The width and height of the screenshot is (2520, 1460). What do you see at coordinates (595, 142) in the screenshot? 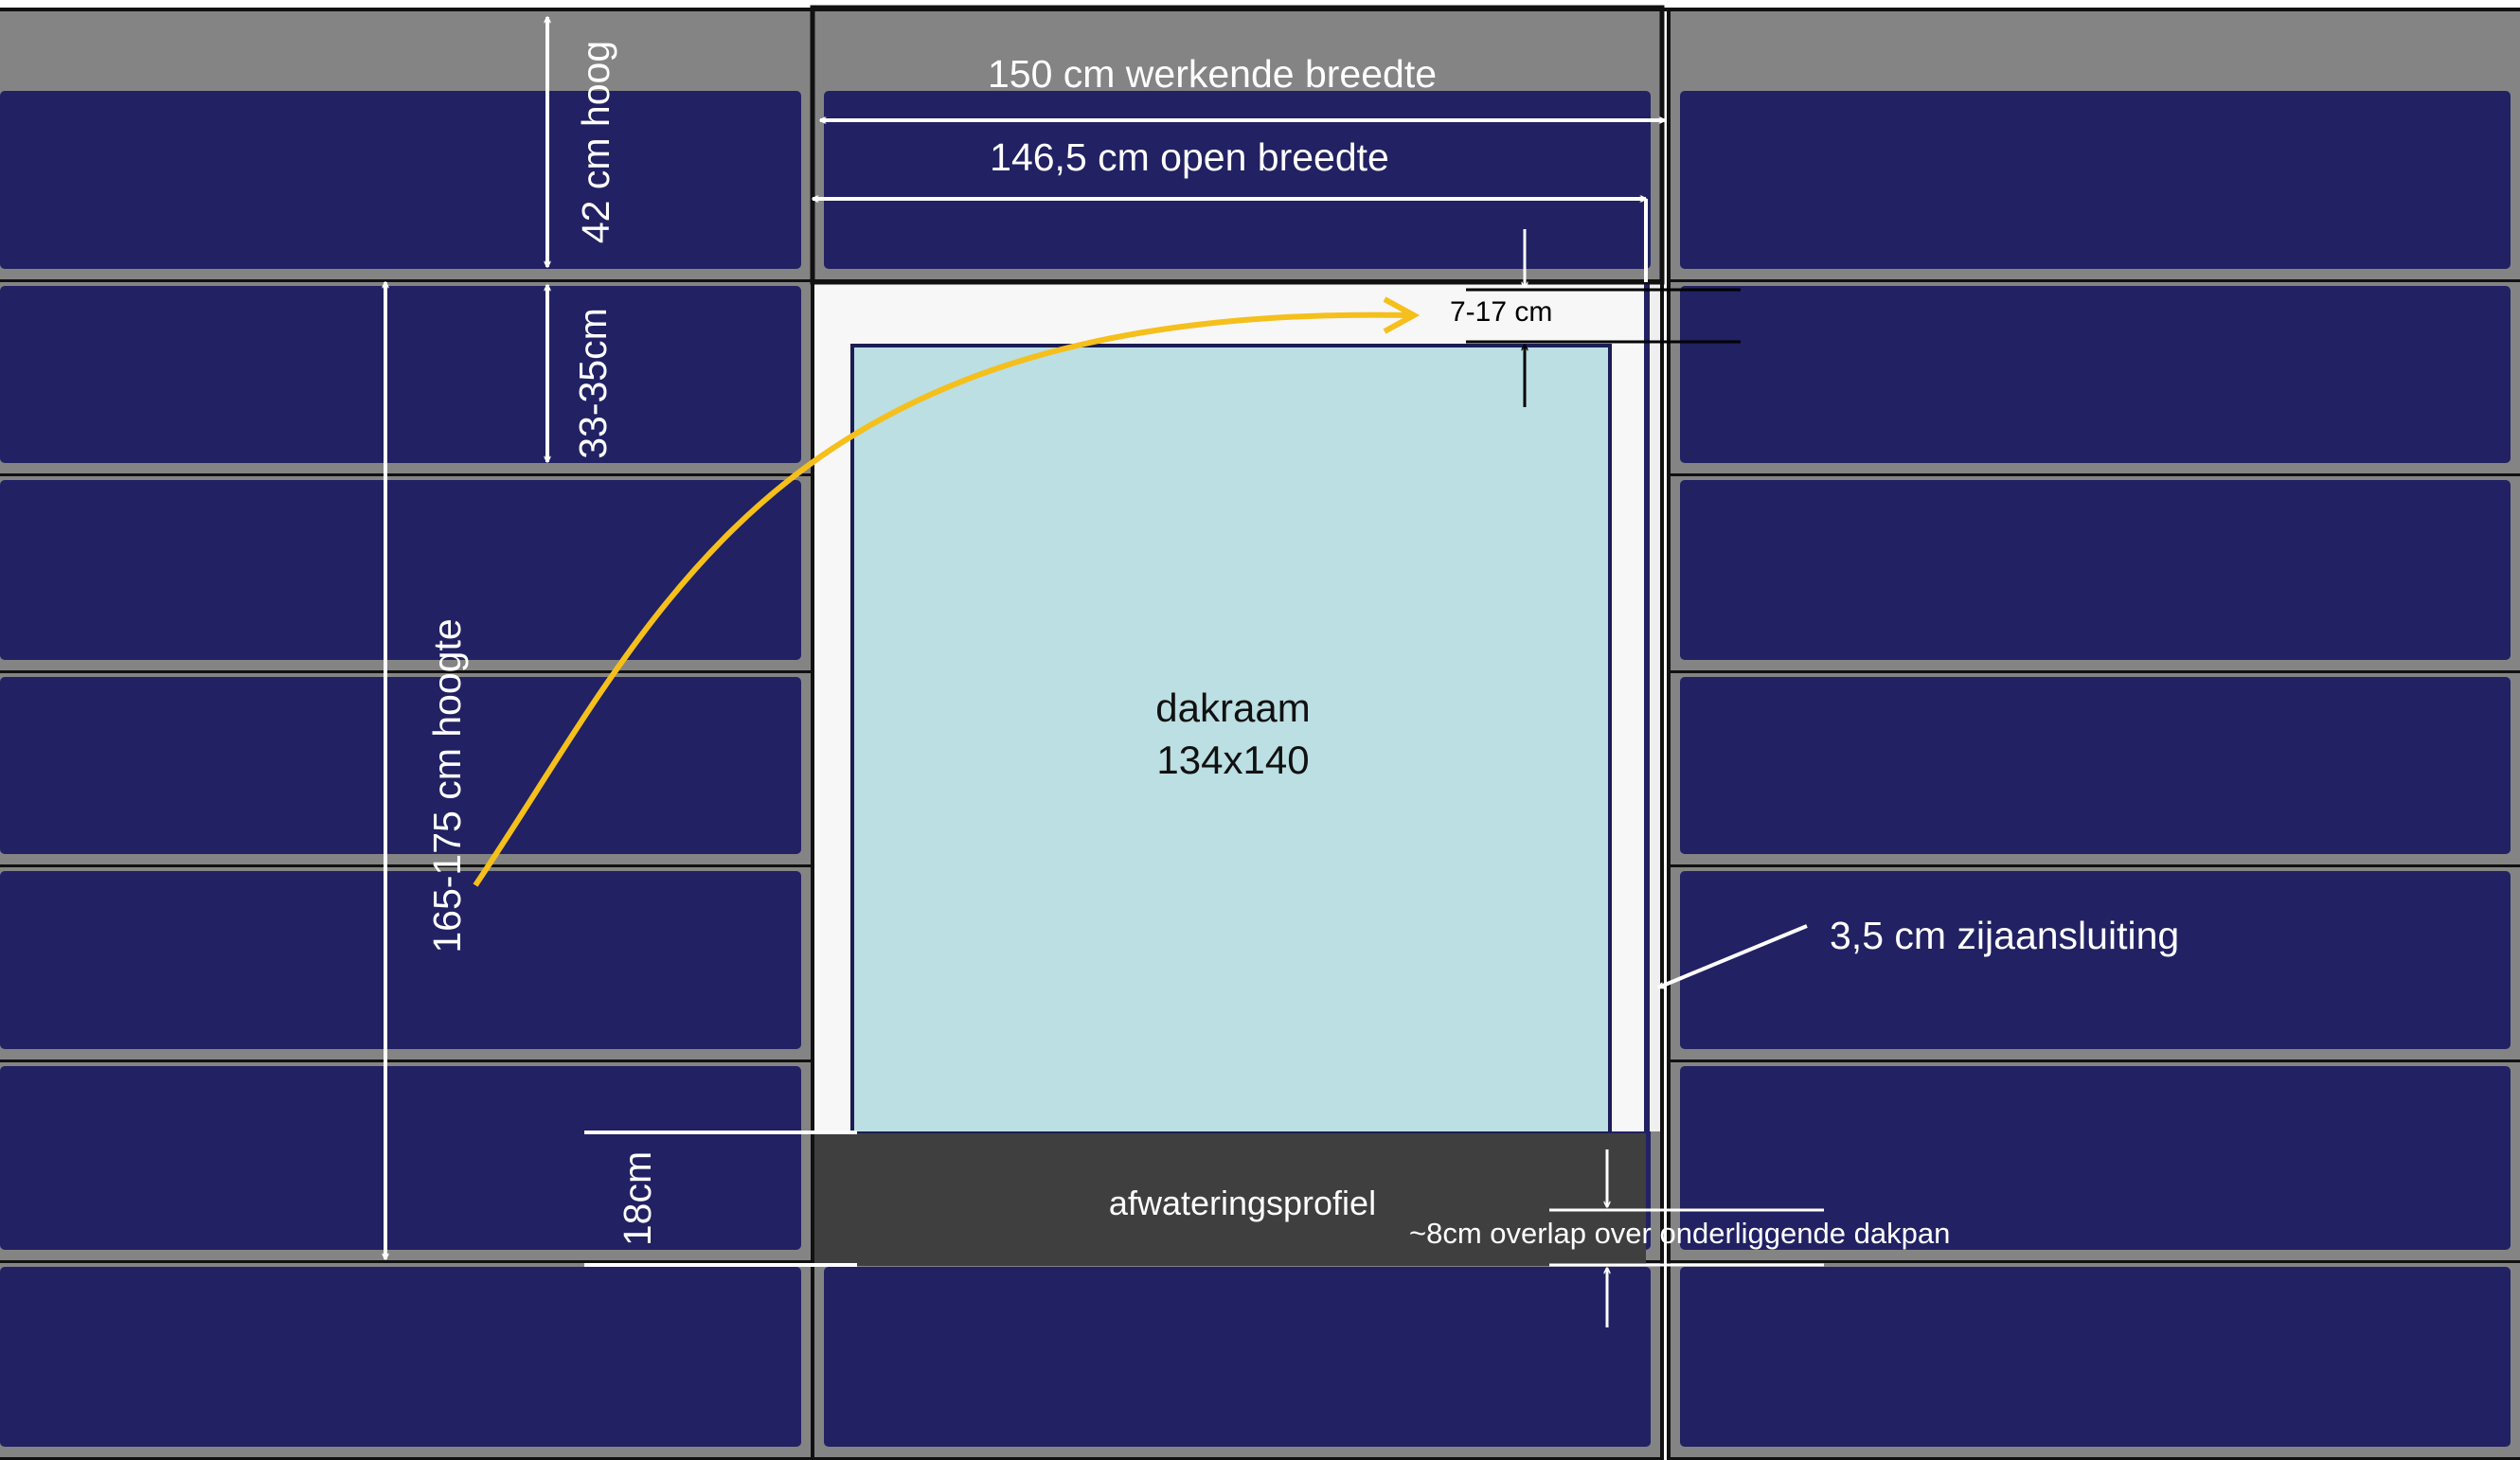
I see `tile-height-label: 42 cm hoog` at bounding box center [595, 142].